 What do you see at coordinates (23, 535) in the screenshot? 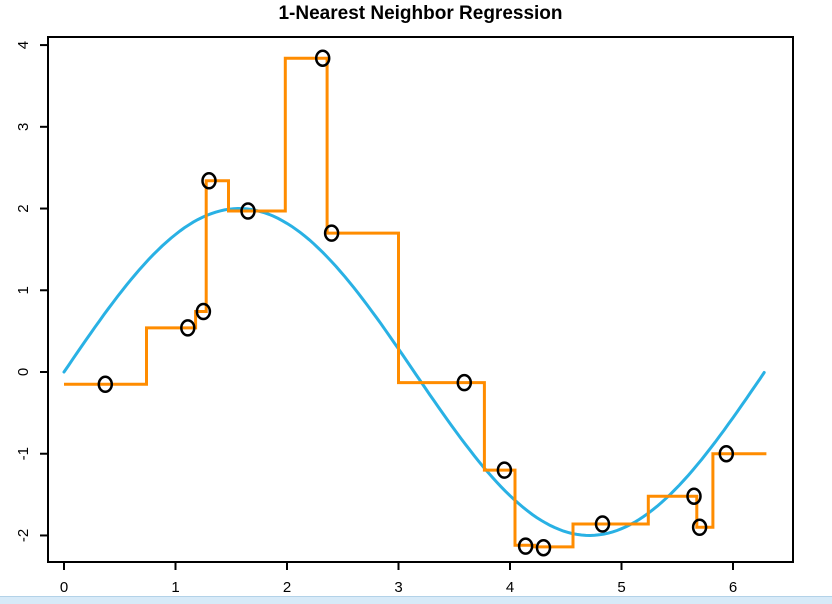
I see `y-tick-label: -2` at bounding box center [23, 535].